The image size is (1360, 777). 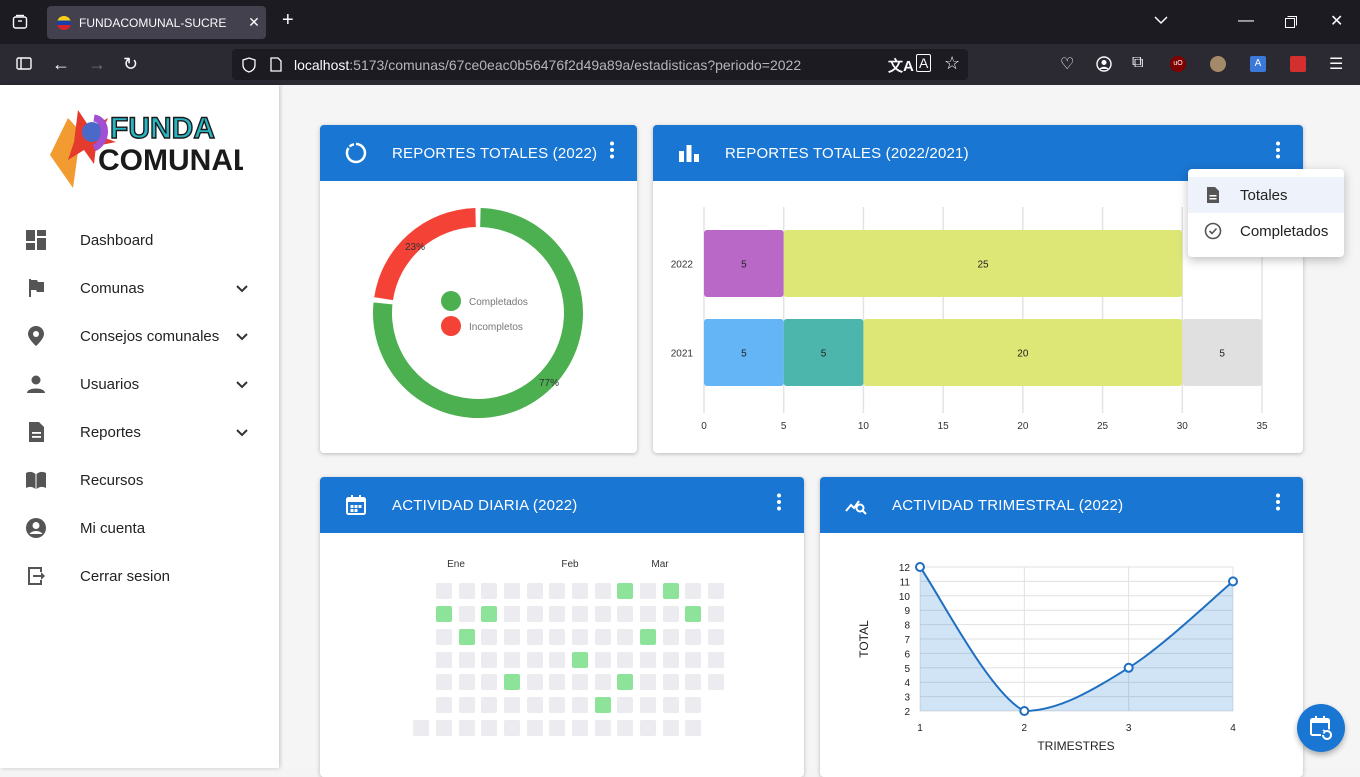 What do you see at coordinates (1337, 21) in the screenshot?
I see `close-window-icon: ✕` at bounding box center [1337, 21].